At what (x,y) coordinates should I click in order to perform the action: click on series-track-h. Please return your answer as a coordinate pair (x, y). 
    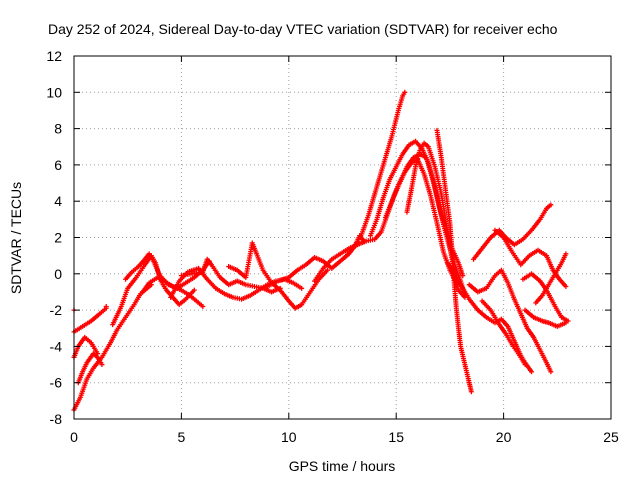
    Looking at the image, I should click on (173, 291).